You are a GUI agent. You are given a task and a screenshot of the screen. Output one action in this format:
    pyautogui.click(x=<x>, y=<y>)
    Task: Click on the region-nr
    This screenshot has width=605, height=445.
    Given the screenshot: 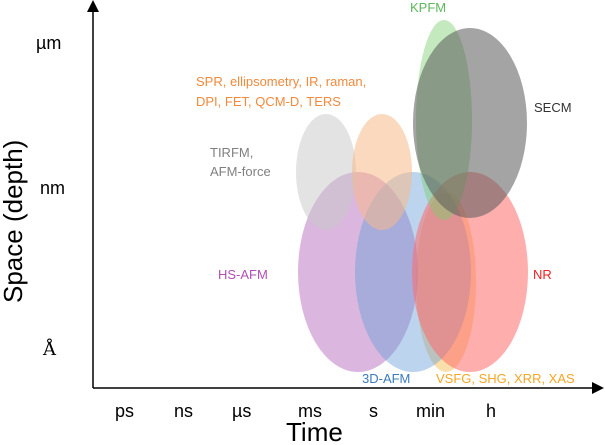 What is the action you would take?
    pyautogui.click(x=470, y=272)
    